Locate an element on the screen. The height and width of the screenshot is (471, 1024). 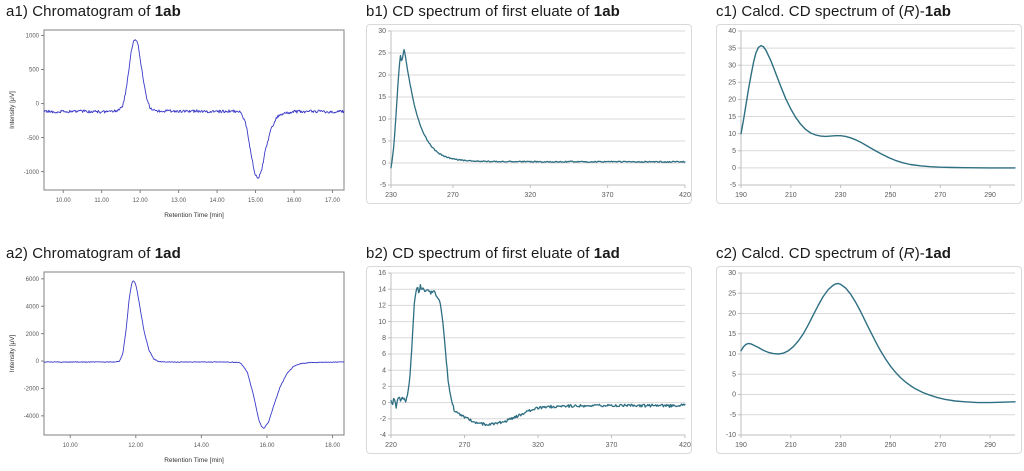
panel-c2-title: c2) Calcd. CD spectrum of (R)-1ad is located at coordinates (869, 253).